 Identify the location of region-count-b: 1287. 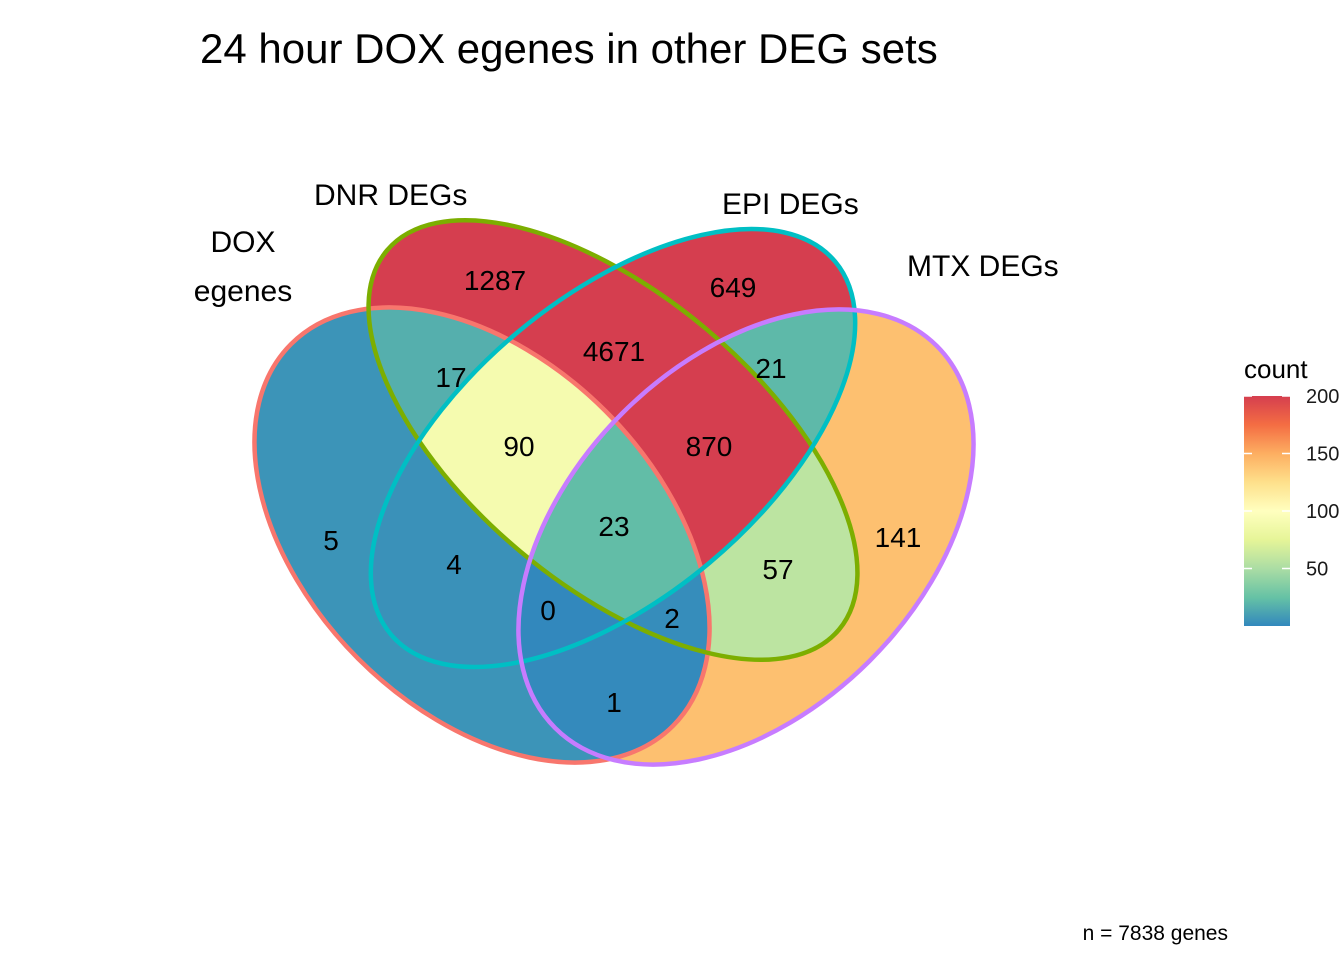
(495, 280).